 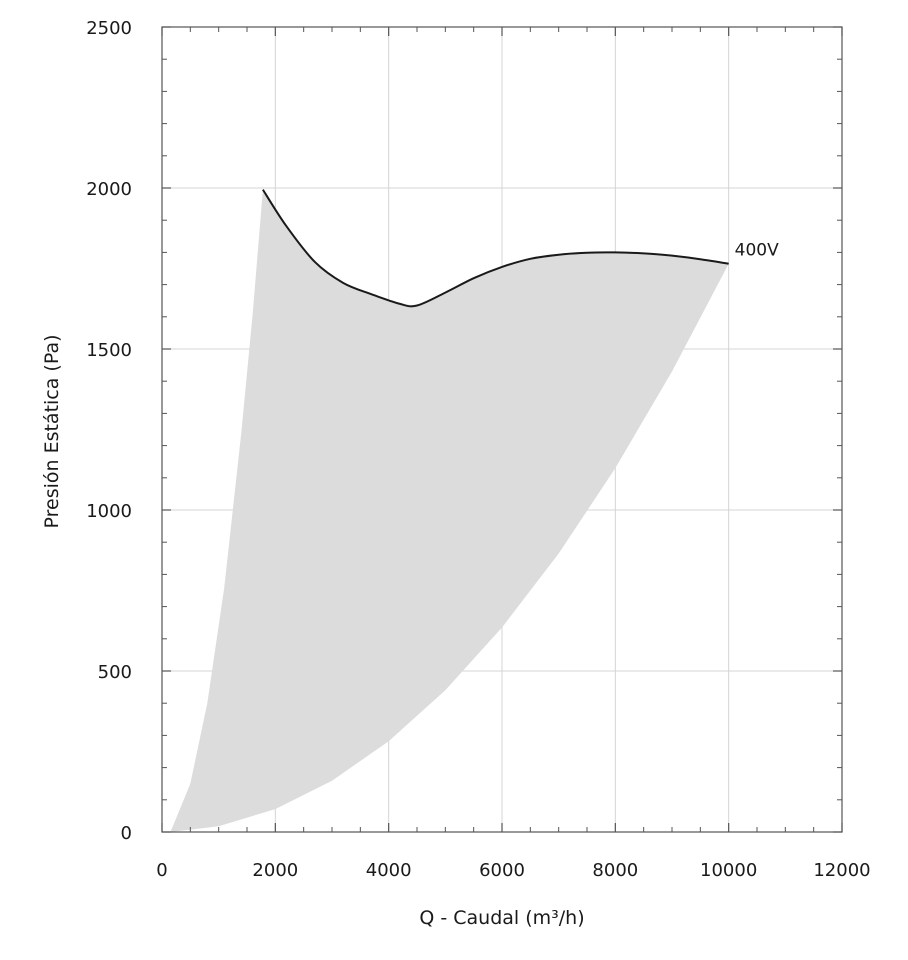 I want to click on y-tick-label-5: 2500, so click(x=109, y=28).